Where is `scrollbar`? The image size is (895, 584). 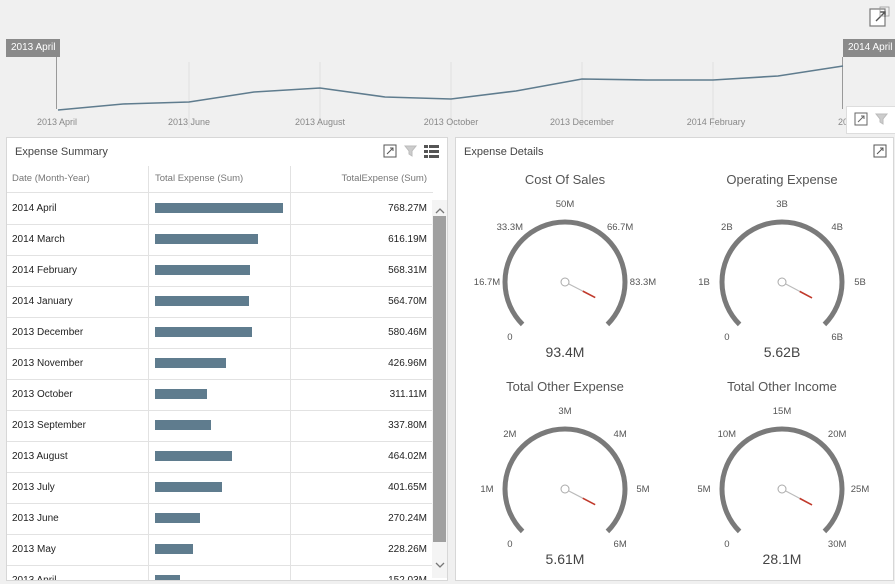 scrollbar is located at coordinates (439, 389).